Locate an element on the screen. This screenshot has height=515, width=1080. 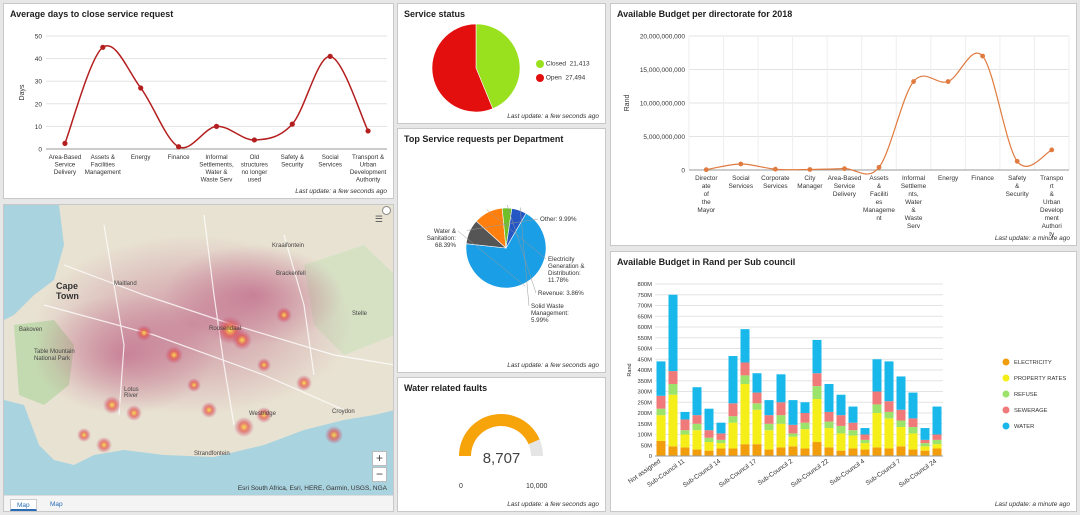
tab-map-1: Map is located at coordinates (23, 505).